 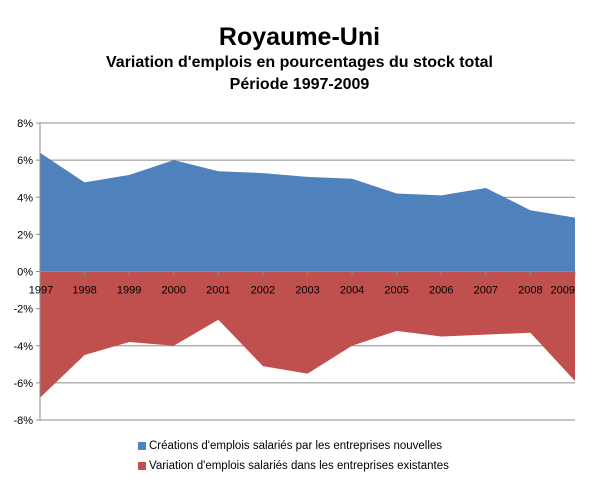 What do you see at coordinates (530, 291) in the screenshot?
I see `x-tick-label-2008: 2008` at bounding box center [530, 291].